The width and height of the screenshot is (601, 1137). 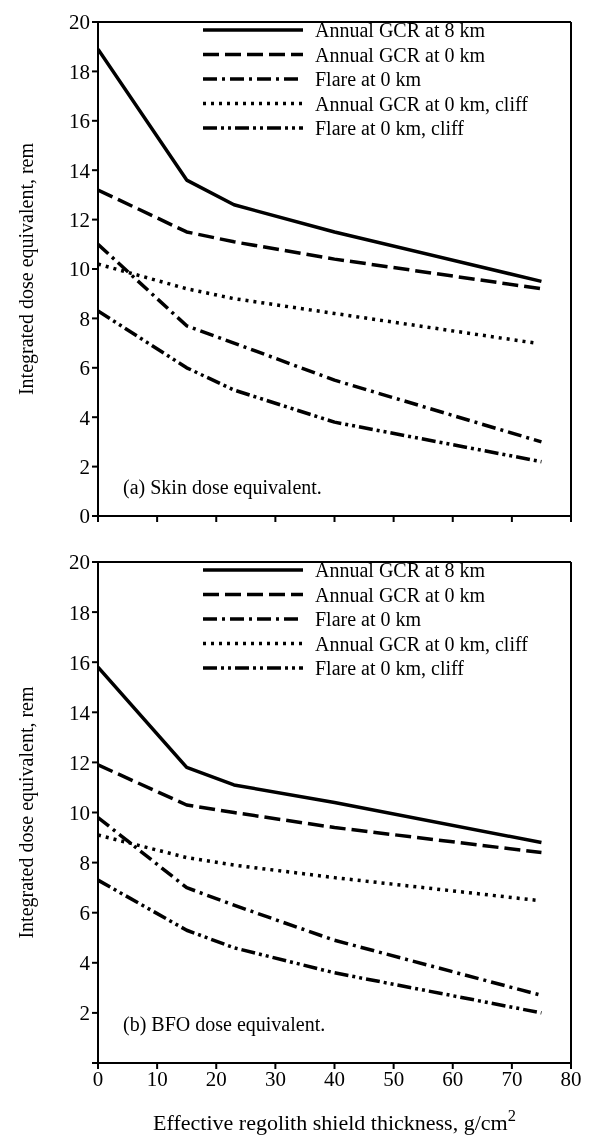 What do you see at coordinates (275, 1078) in the screenshot?
I see `x-tick-label: 30` at bounding box center [275, 1078].